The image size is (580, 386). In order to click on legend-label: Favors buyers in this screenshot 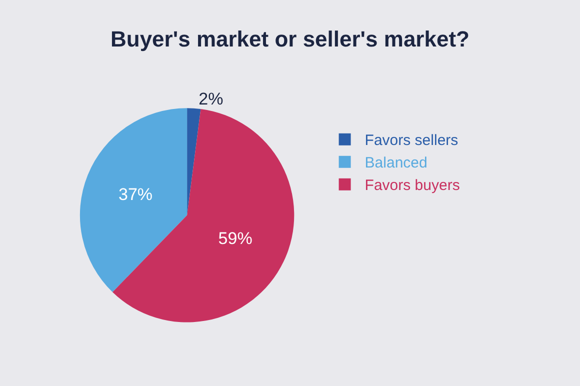, I will do `click(412, 185)`.